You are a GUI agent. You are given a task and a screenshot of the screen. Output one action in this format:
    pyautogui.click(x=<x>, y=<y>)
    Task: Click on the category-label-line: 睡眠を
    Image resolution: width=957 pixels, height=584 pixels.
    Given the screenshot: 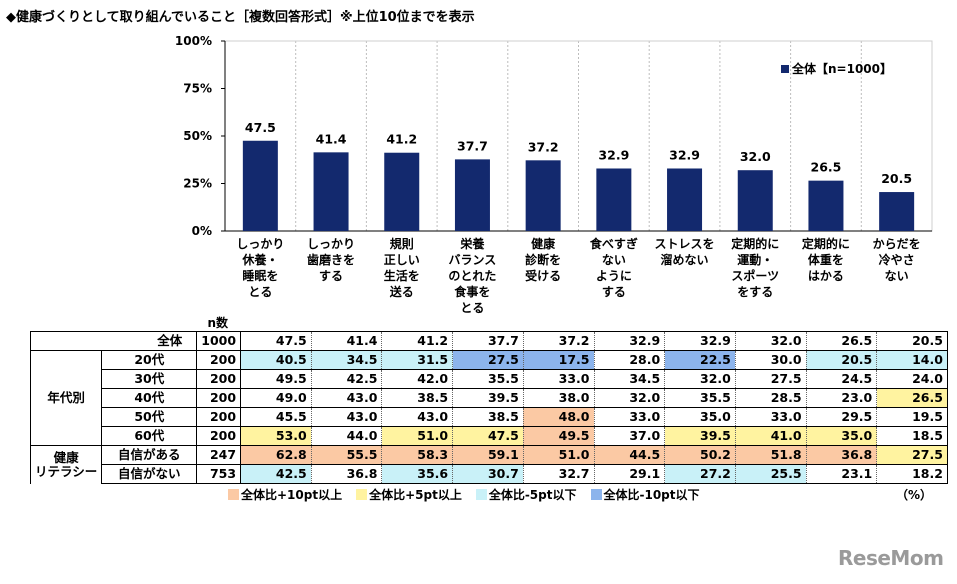 What is the action you would take?
    pyautogui.click(x=260, y=276)
    